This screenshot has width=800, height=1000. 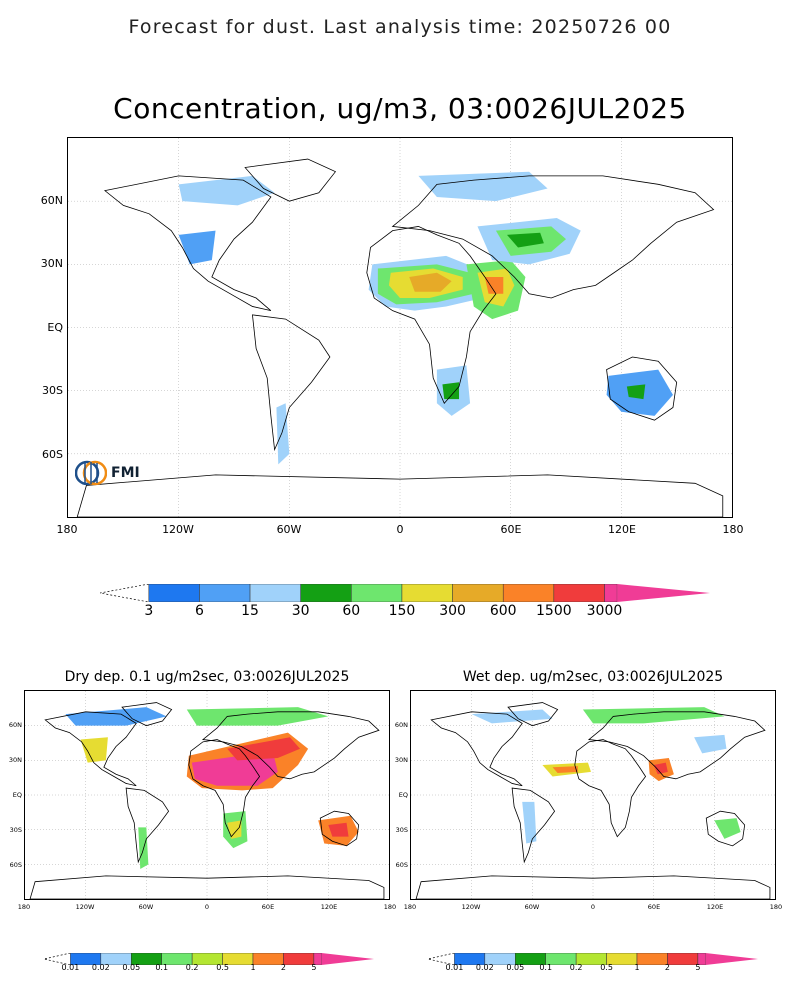 I want to click on colorbar-tick-label: 150, so click(x=402, y=611).